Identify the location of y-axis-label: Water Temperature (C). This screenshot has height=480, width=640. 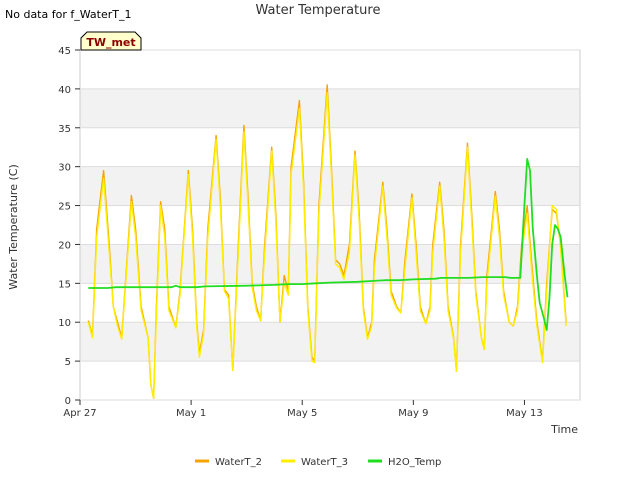
(13, 226).